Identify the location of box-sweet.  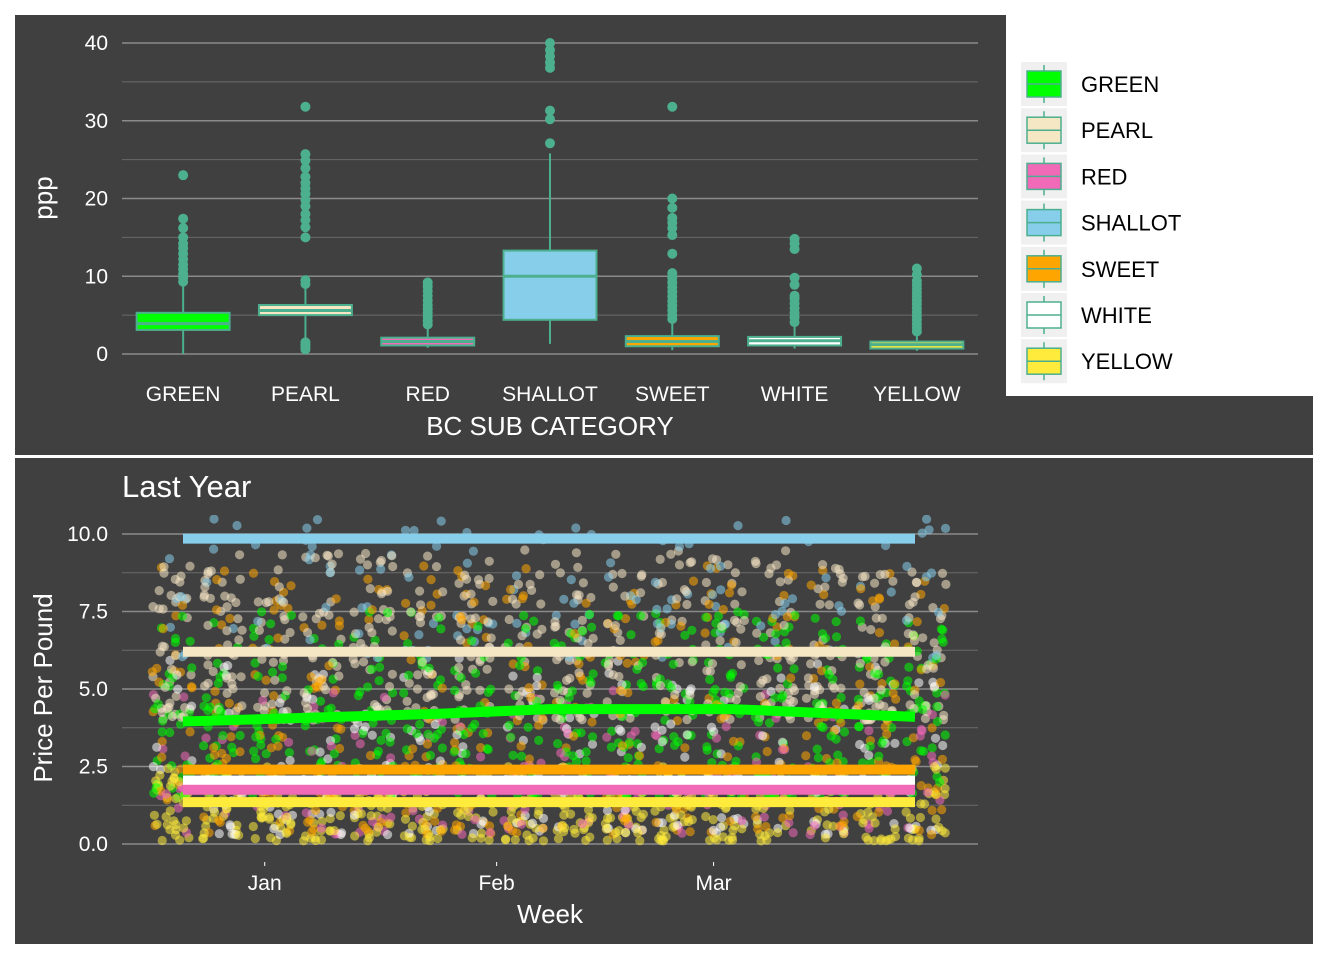
(672, 226).